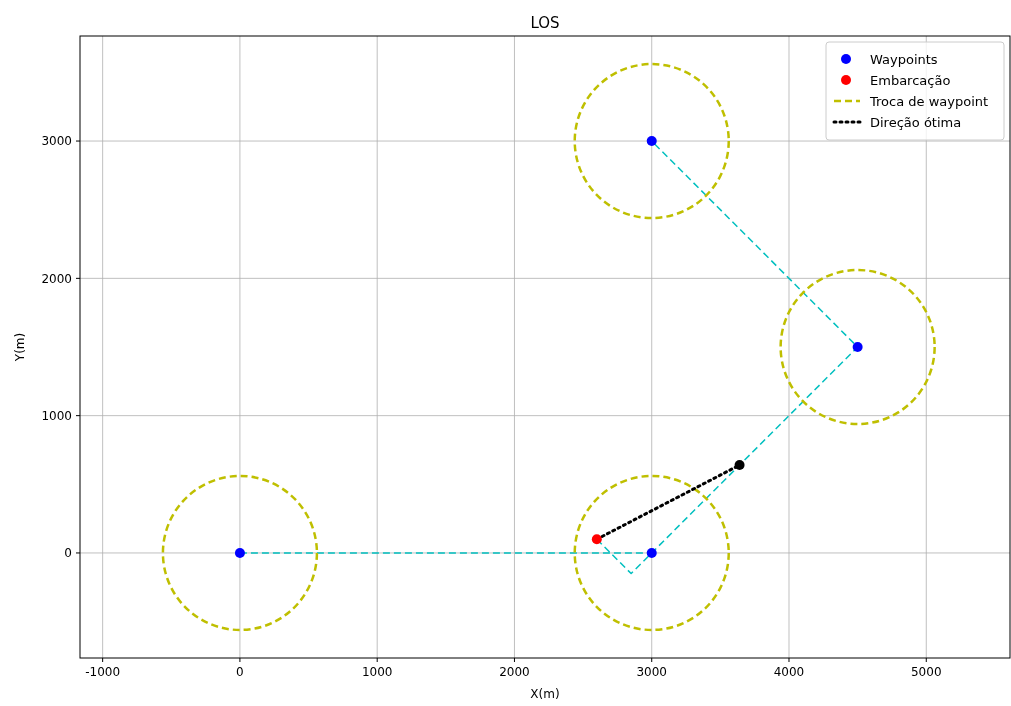 The image size is (1011, 706). I want to click on legend-label: Waypoints, so click(904, 59).